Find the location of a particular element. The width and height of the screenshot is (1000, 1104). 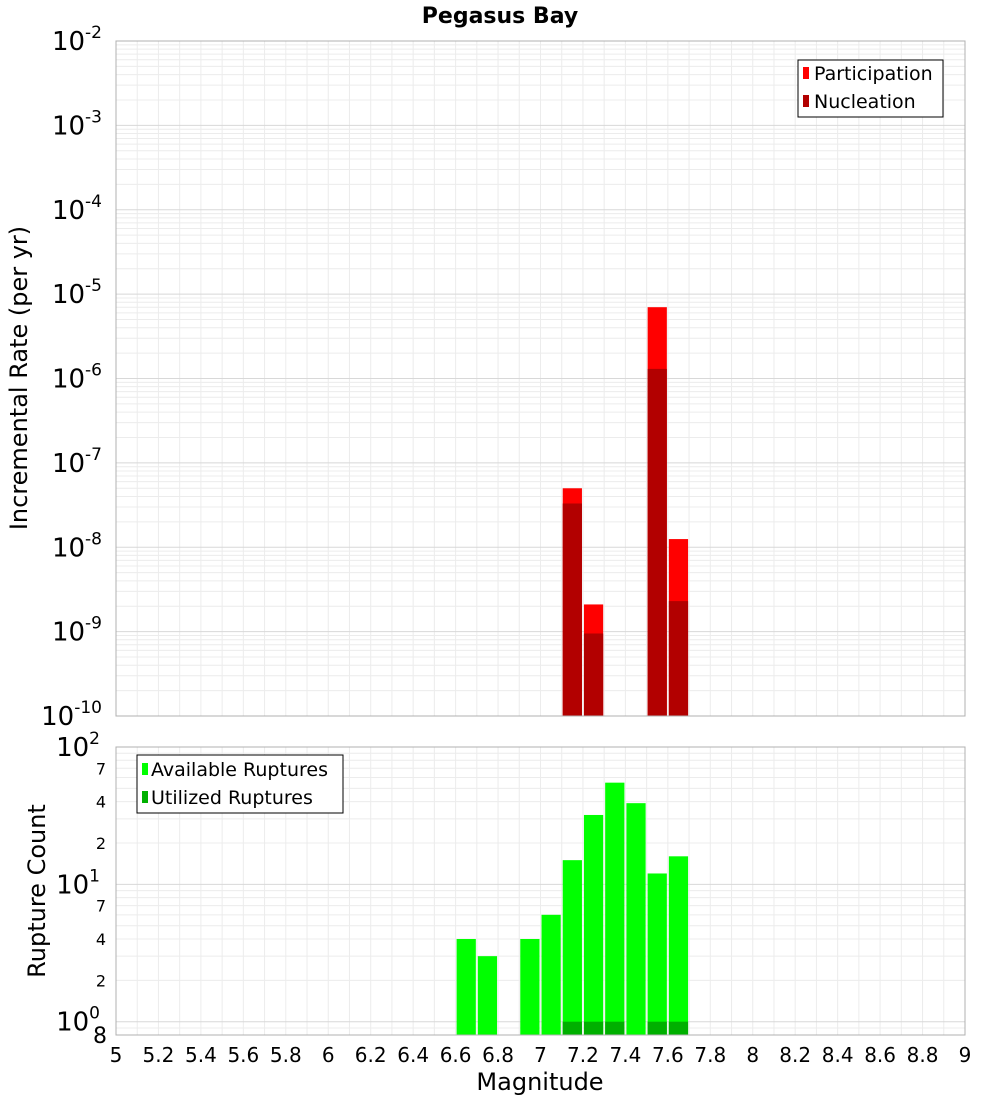

x-axis-label: Magnitude is located at coordinates (539, 1082).